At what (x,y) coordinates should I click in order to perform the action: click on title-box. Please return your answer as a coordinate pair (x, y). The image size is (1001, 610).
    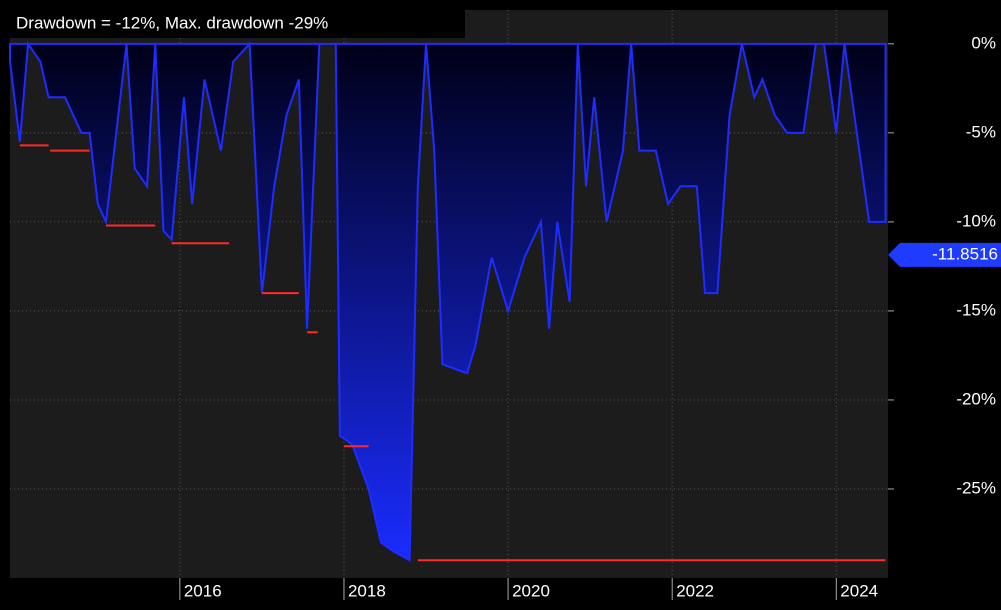
    Looking at the image, I should click on (237, 24).